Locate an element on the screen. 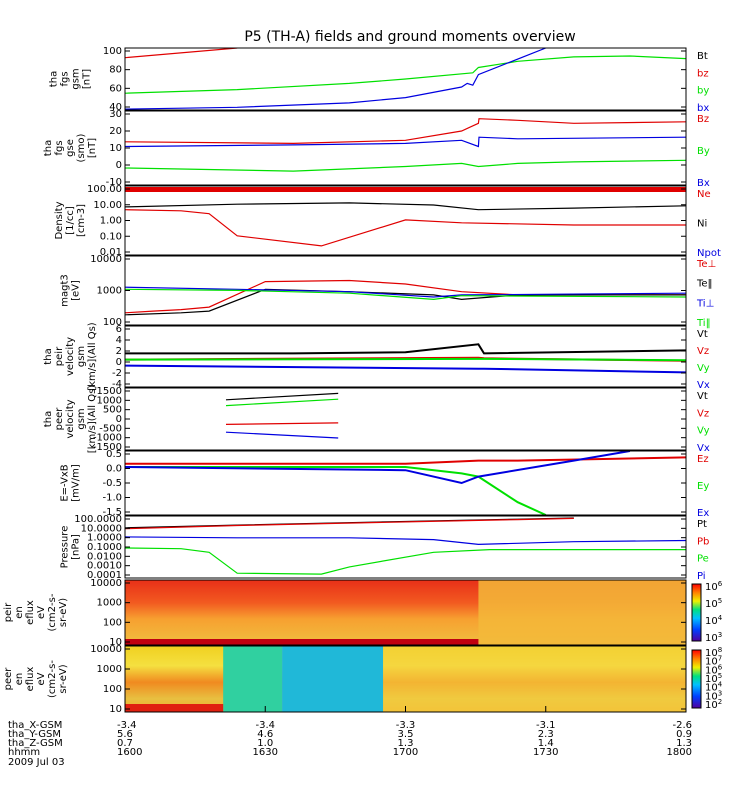 The width and height of the screenshot is (750, 800). y-tick-label: 10000 is located at coordinates (106, 583).